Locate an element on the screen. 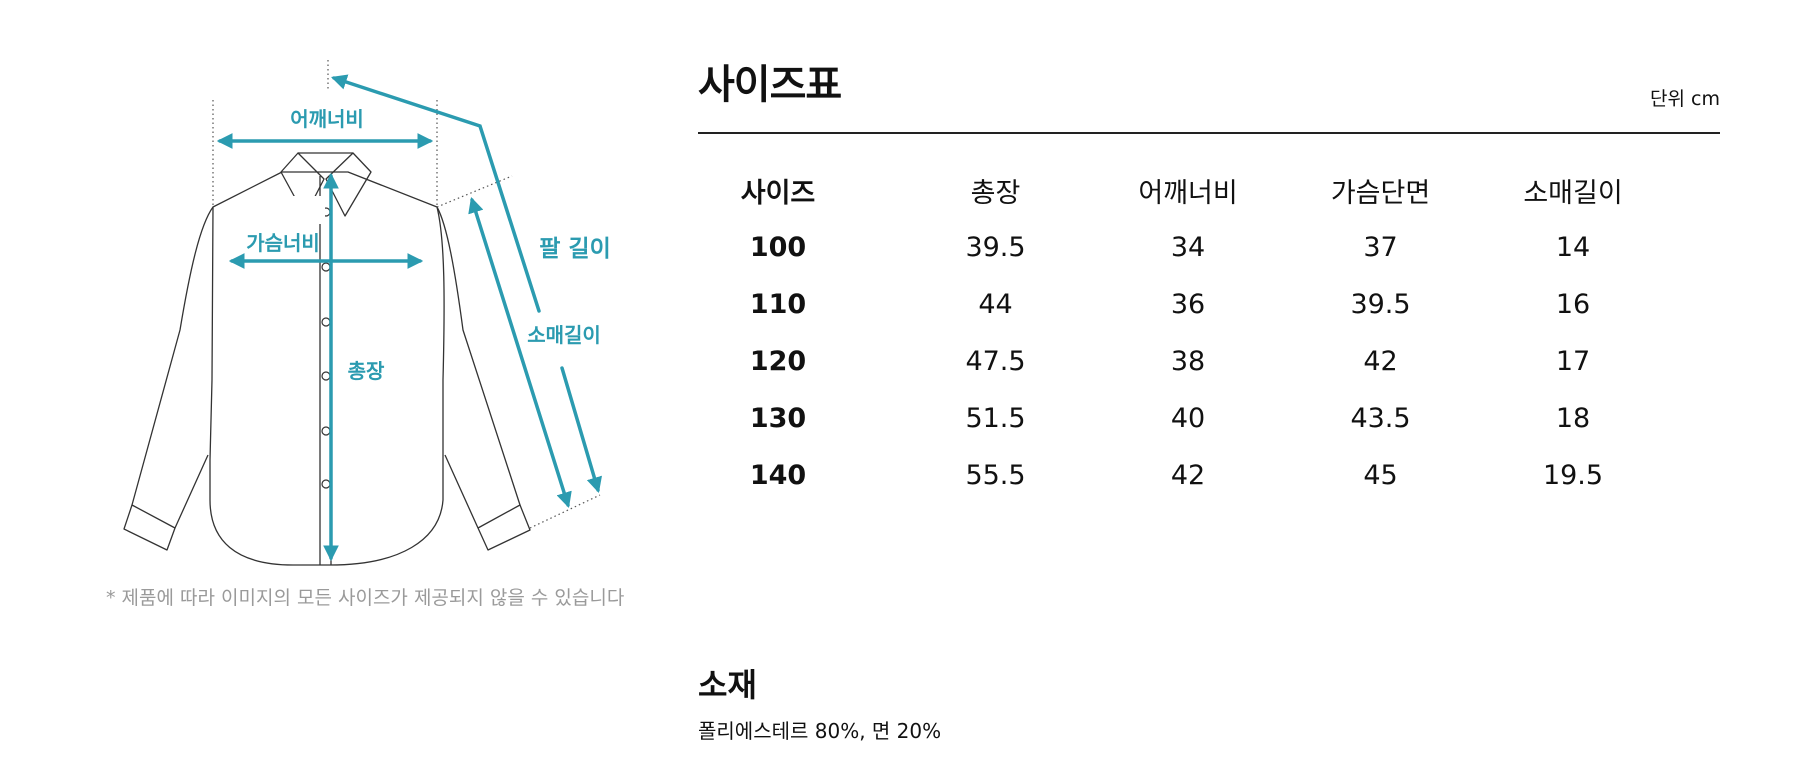 The width and height of the screenshot is (1795, 781). table-cell: 17 is located at coordinates (1573, 361).